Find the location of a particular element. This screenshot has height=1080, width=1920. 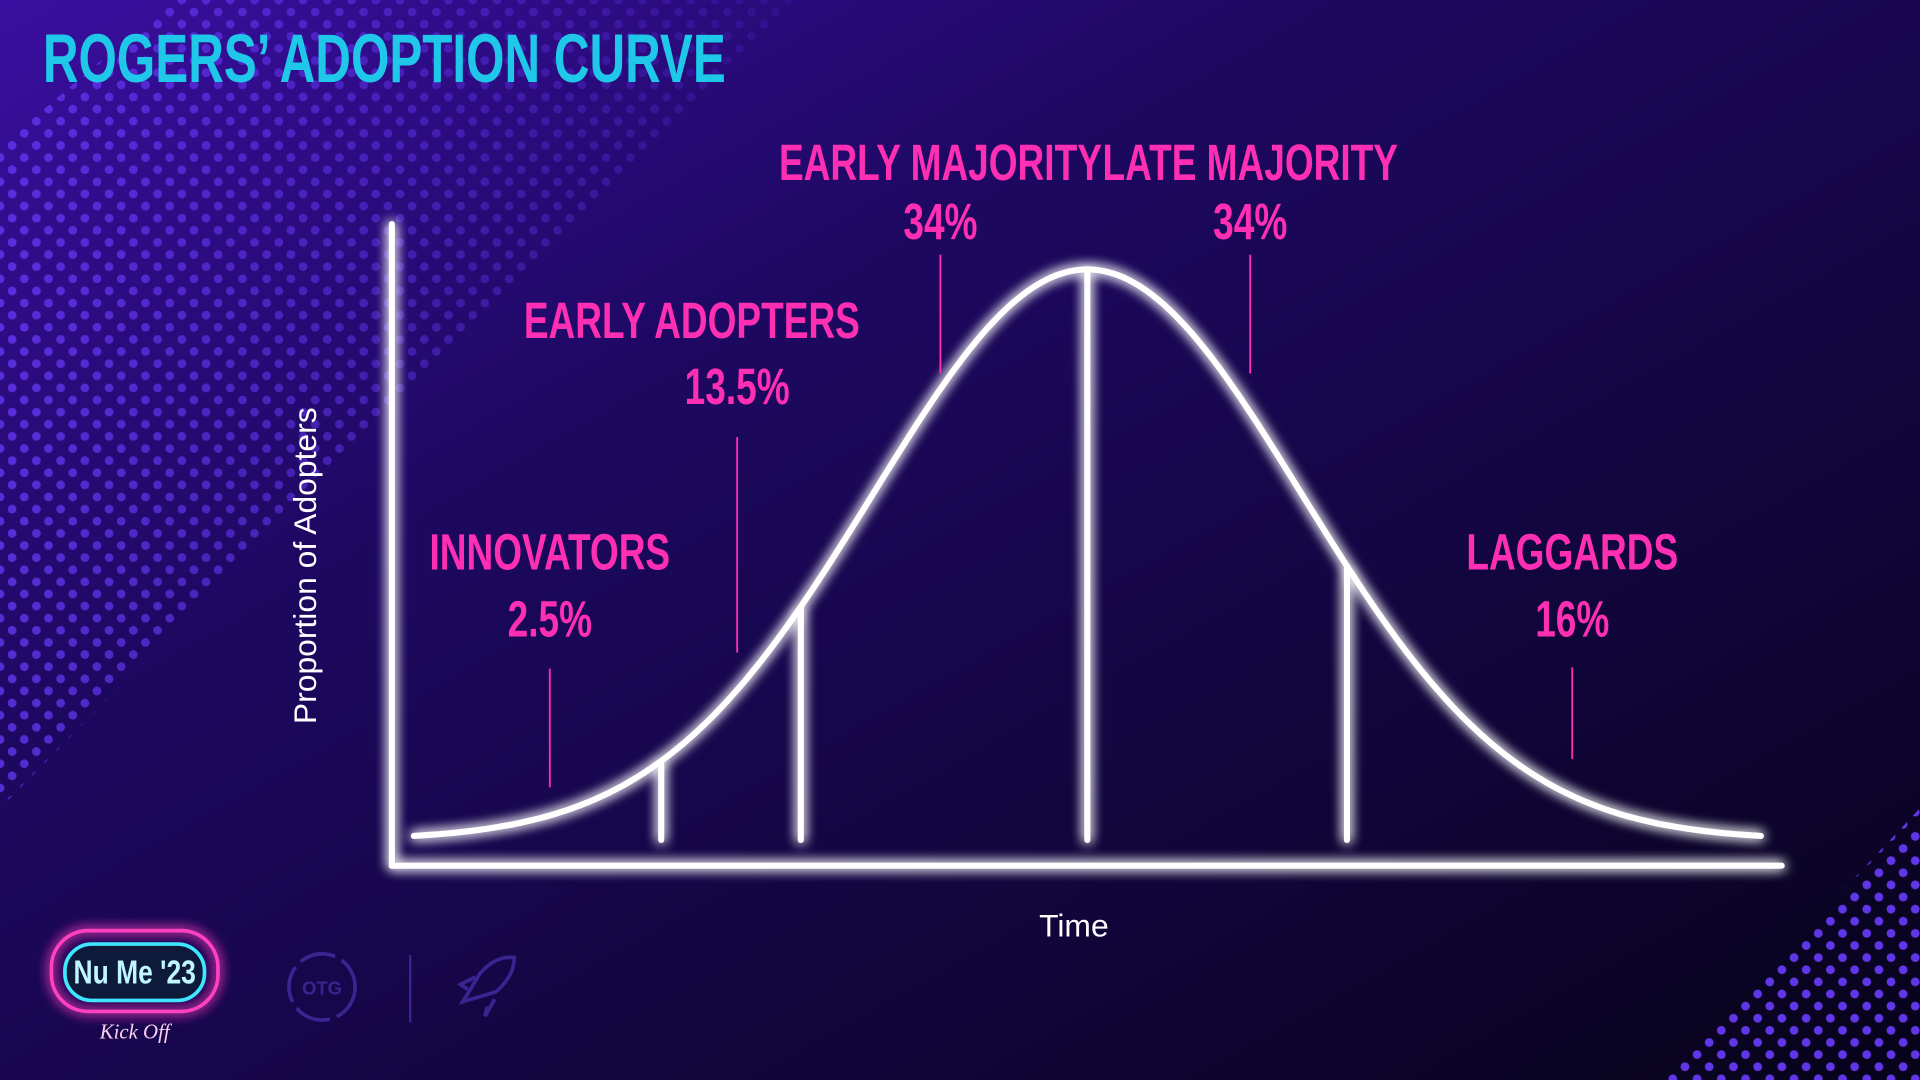

rocket-icon is located at coordinates (486, 986).